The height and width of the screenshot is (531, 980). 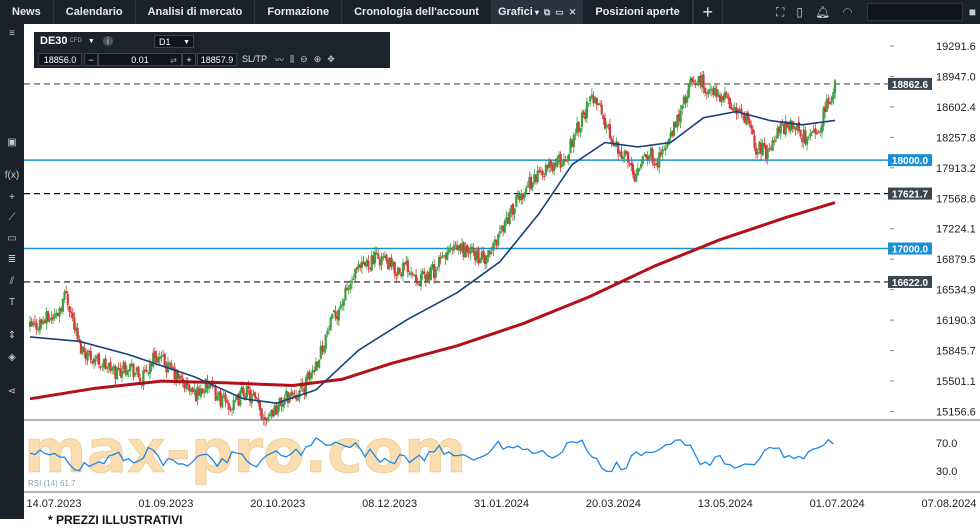 I want to click on price-tick-label: 18257.8, so click(x=956, y=138).